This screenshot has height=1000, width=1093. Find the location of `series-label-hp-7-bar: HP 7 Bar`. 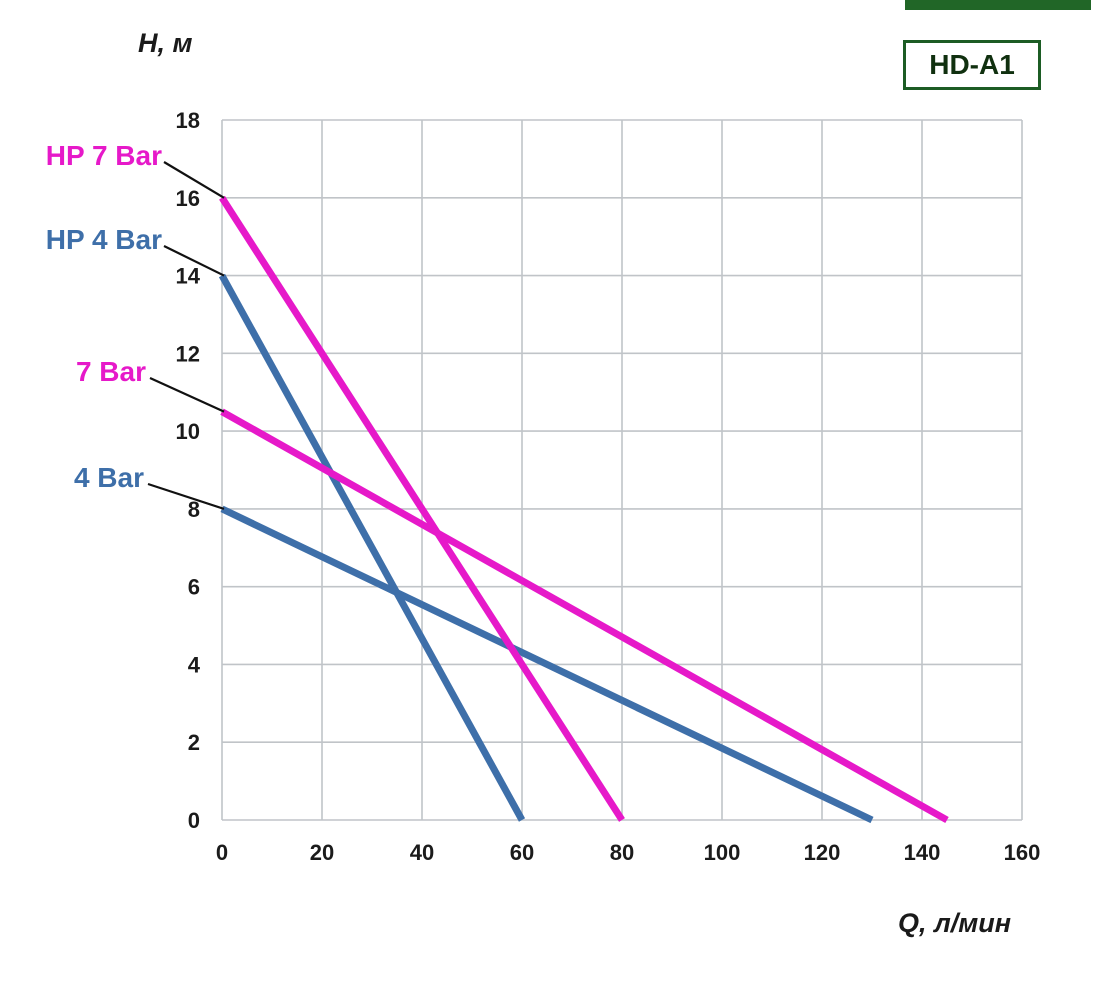

series-label-hp-7-bar: HP 7 Bar is located at coordinates (103, 155).